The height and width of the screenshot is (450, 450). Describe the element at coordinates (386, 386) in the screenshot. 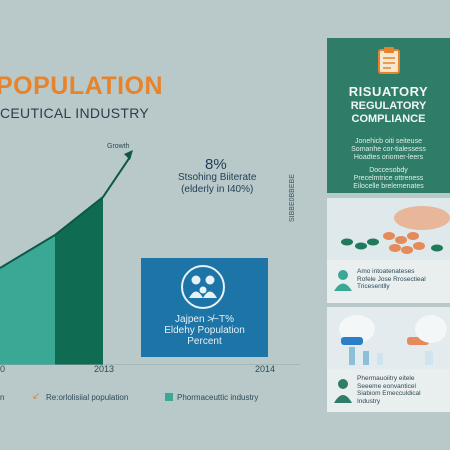

I see `card2-line-2: Seeeme eonvanticel` at that location.